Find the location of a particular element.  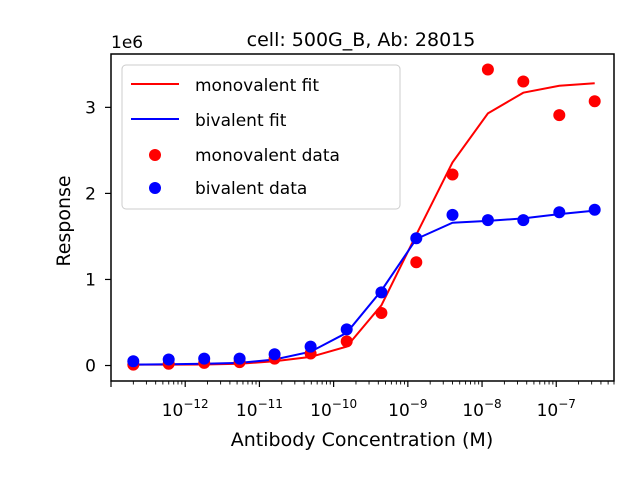

legend-swatch-bivalent-data is located at coordinates (155, 188).